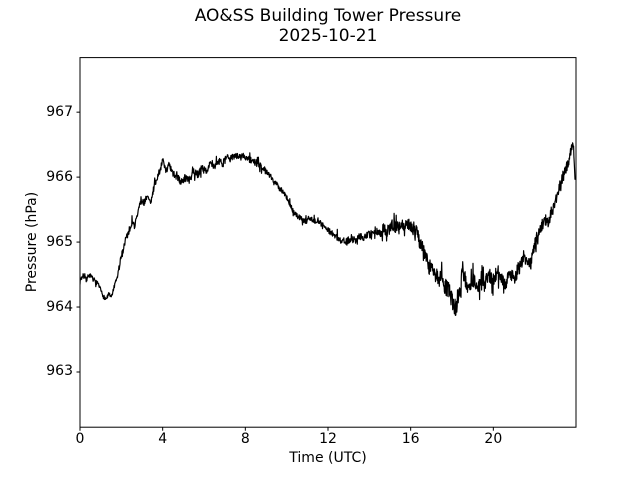 This screenshot has height=480, width=640. Describe the element at coordinates (328, 439) in the screenshot. I see `x-tick-label: 12` at that location.